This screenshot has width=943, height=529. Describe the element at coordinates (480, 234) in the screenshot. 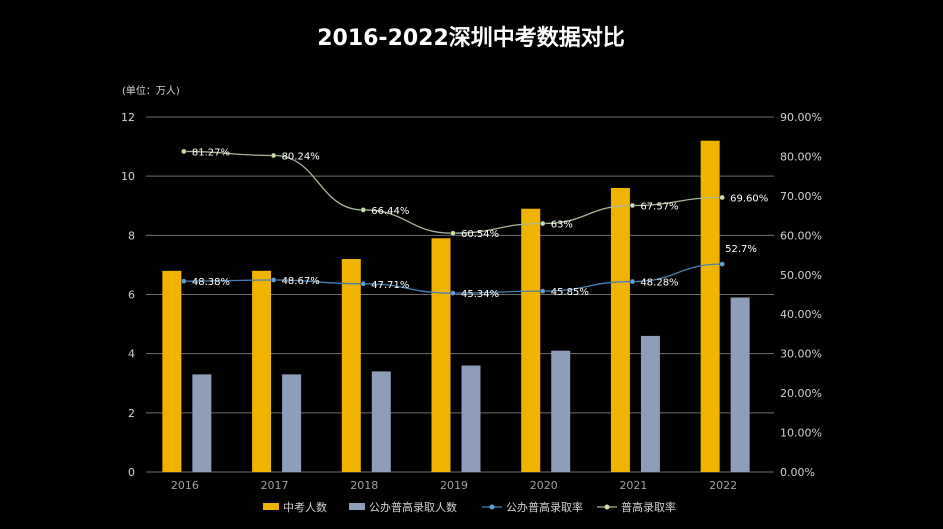

I see `overall-rate-data-label: 60.54%` at that location.